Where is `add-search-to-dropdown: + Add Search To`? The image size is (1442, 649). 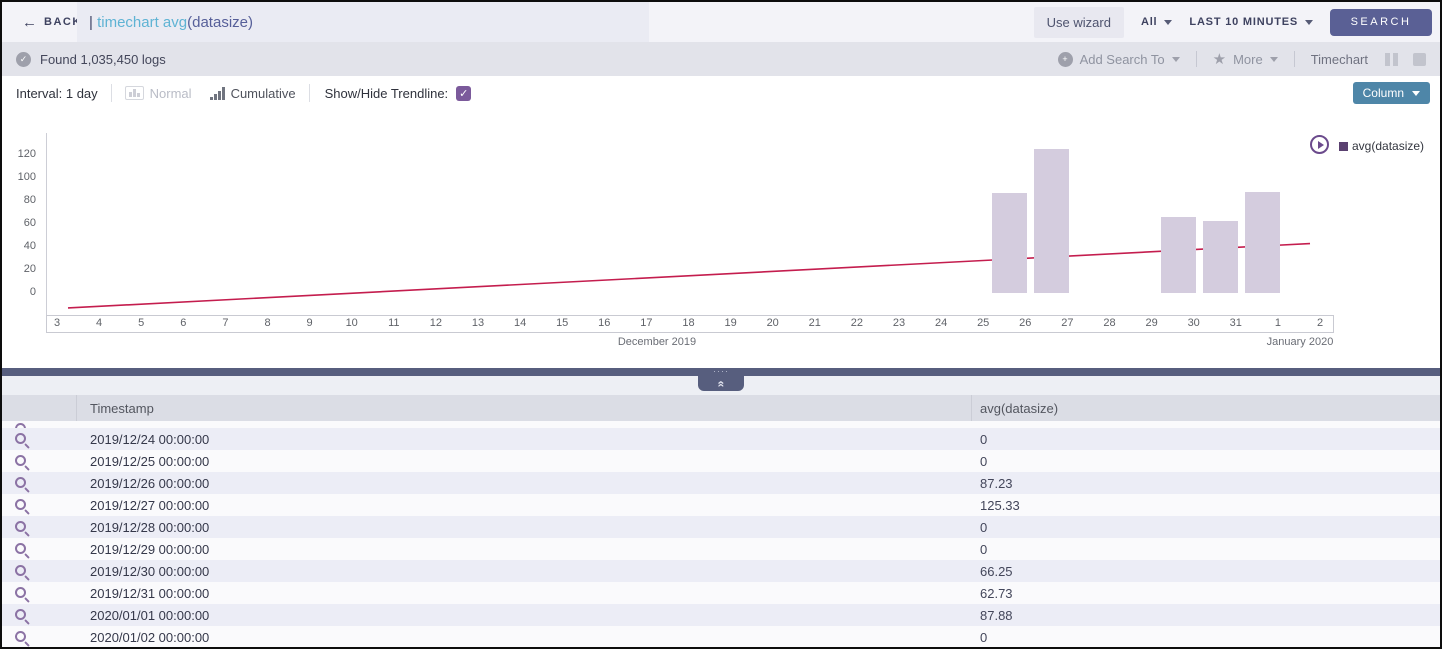
add-search-to-dropdown: + Add Search To is located at coordinates (1118, 59).